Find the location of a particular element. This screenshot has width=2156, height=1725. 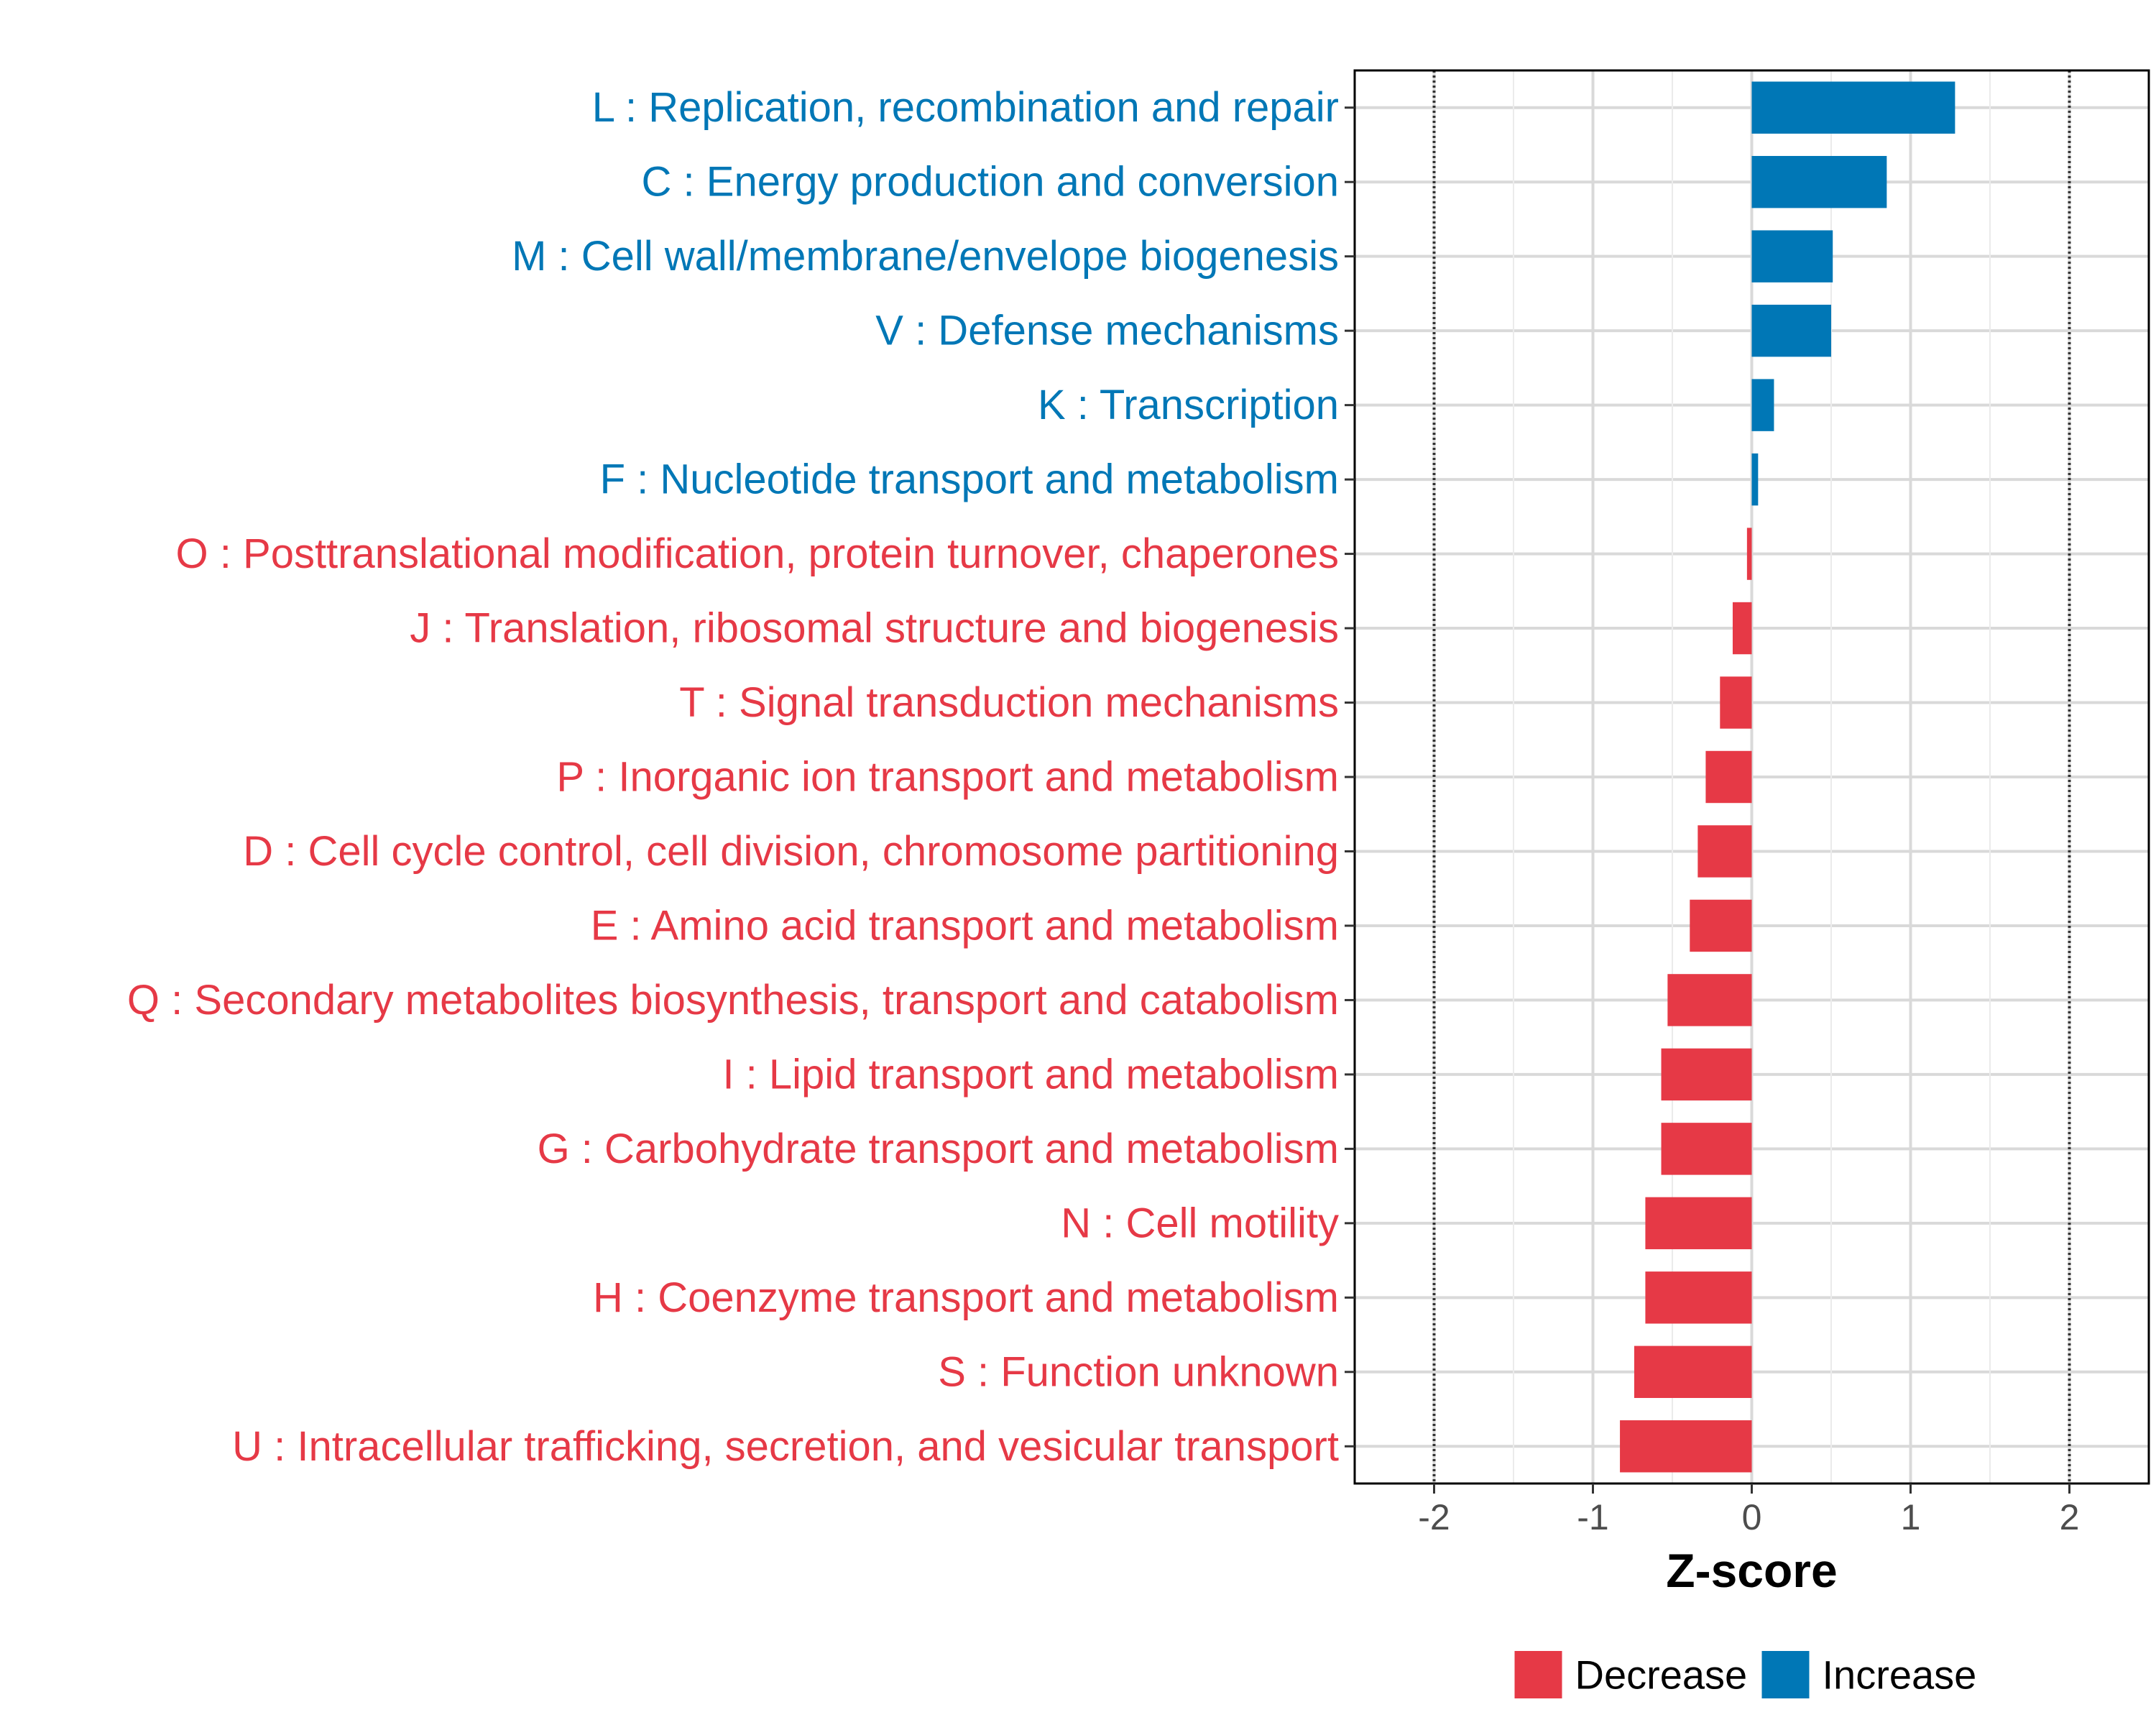

category-label: F : Nucleotide transport and metabolism is located at coordinates (970, 479).